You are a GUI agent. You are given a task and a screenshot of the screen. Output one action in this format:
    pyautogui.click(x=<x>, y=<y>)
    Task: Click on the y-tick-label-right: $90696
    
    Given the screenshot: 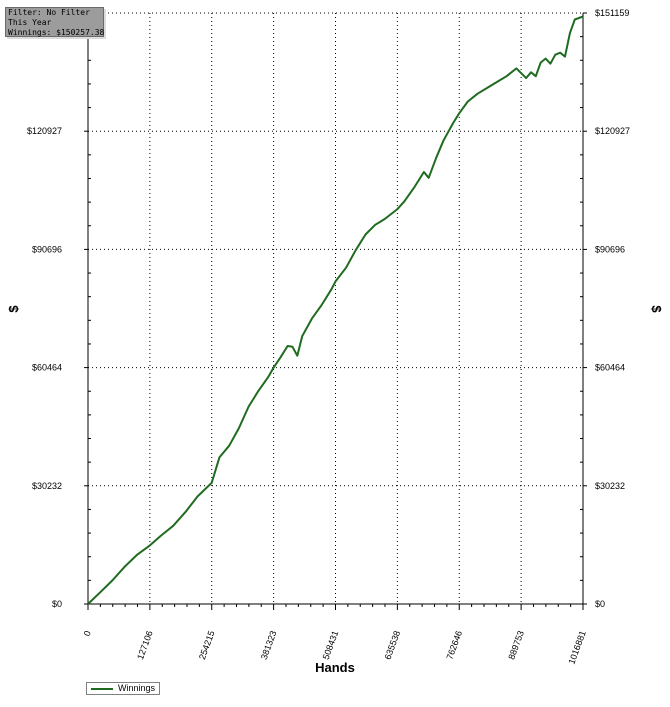 What is the action you would take?
    pyautogui.click(x=610, y=249)
    